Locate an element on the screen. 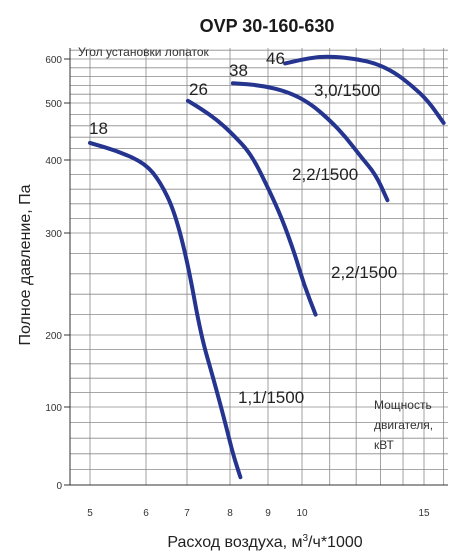 The image size is (468, 557). series-name-label: 38 is located at coordinates (238, 70).